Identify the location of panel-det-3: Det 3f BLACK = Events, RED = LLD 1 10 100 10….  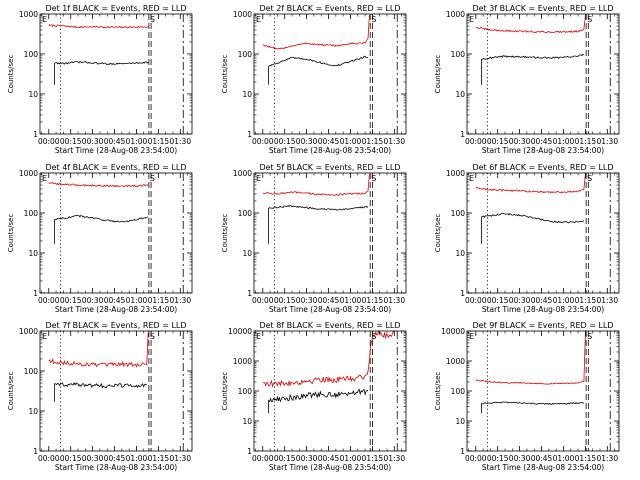
(527, 79).